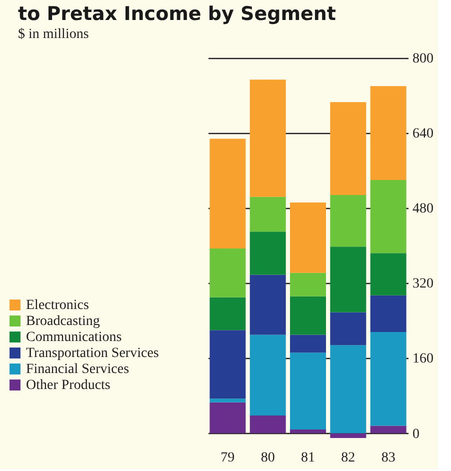 The width and height of the screenshot is (451, 471). What do you see at coordinates (416, 434) in the screenshot?
I see `y-tick-label: 0` at bounding box center [416, 434].